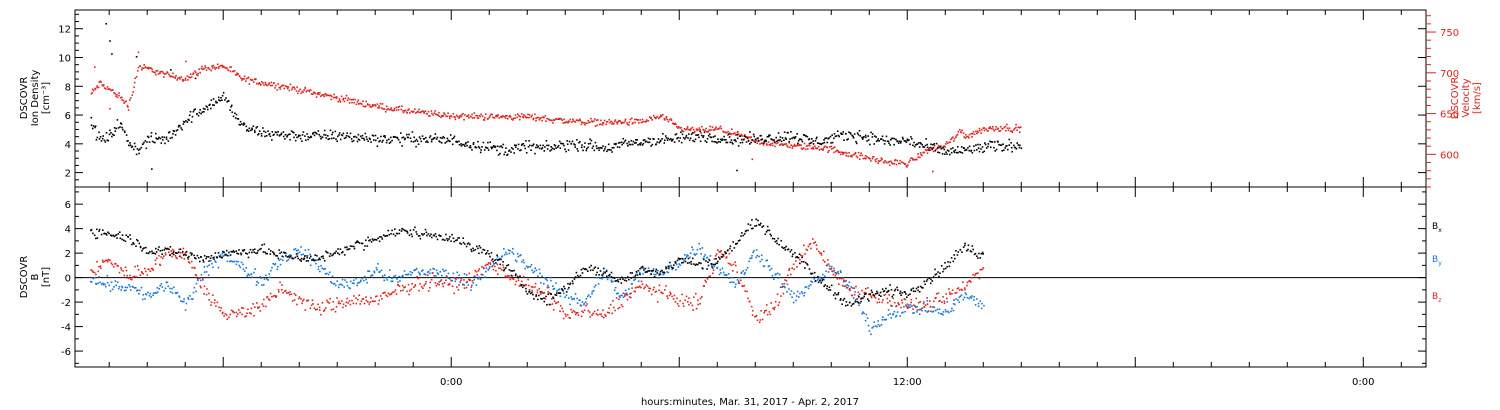 The width and height of the screenshot is (1500, 410). I want to click on velocity-tick-label: 600, so click(1449, 155).